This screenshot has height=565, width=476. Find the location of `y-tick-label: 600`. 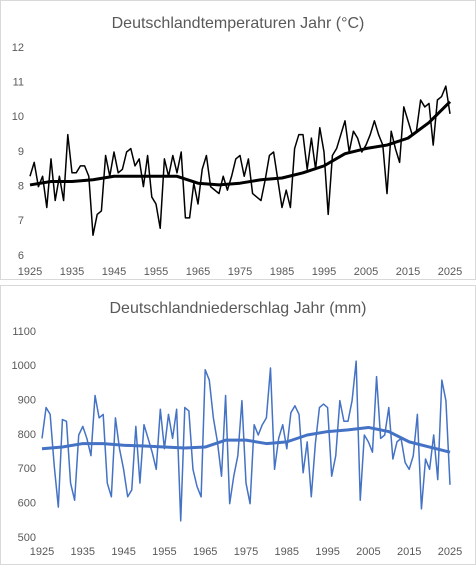

y-tick-label: 600 is located at coordinates (27, 504).